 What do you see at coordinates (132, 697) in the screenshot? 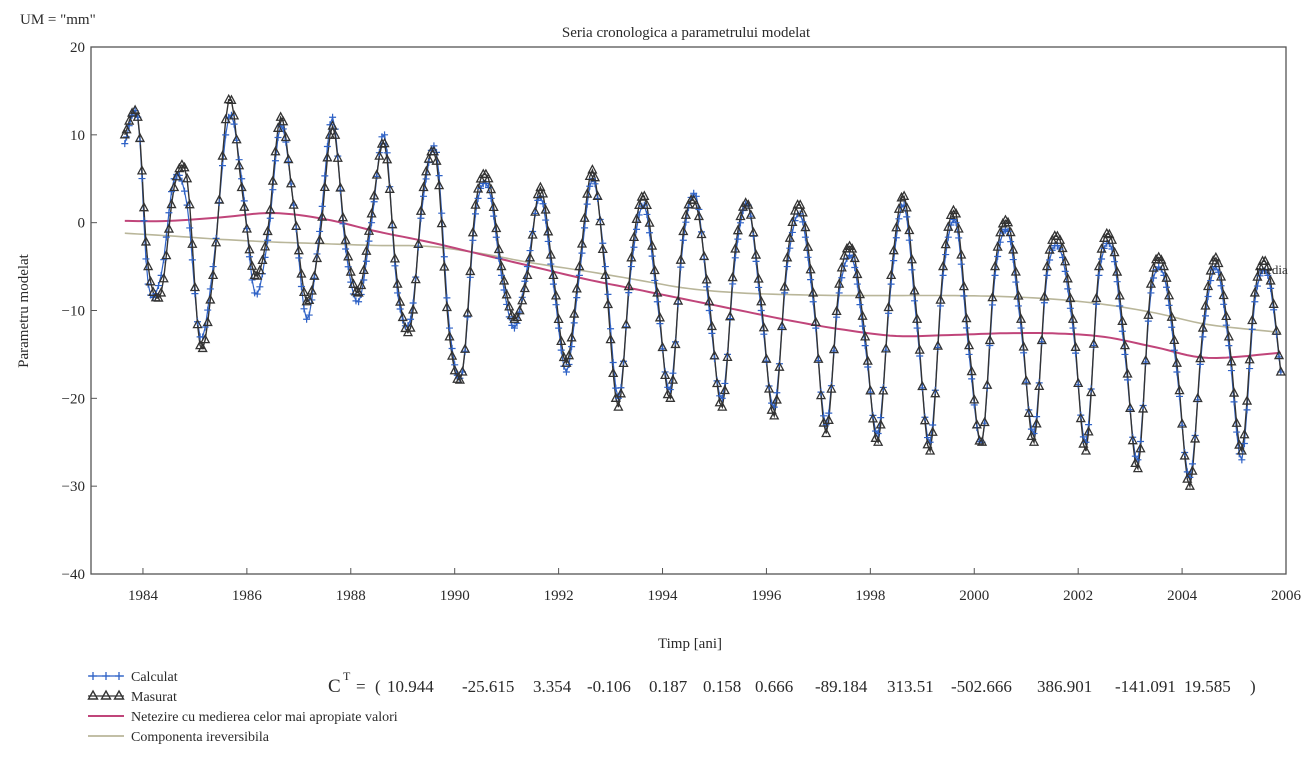
I see `legend-item-masurat: Masurat` at bounding box center [132, 697].